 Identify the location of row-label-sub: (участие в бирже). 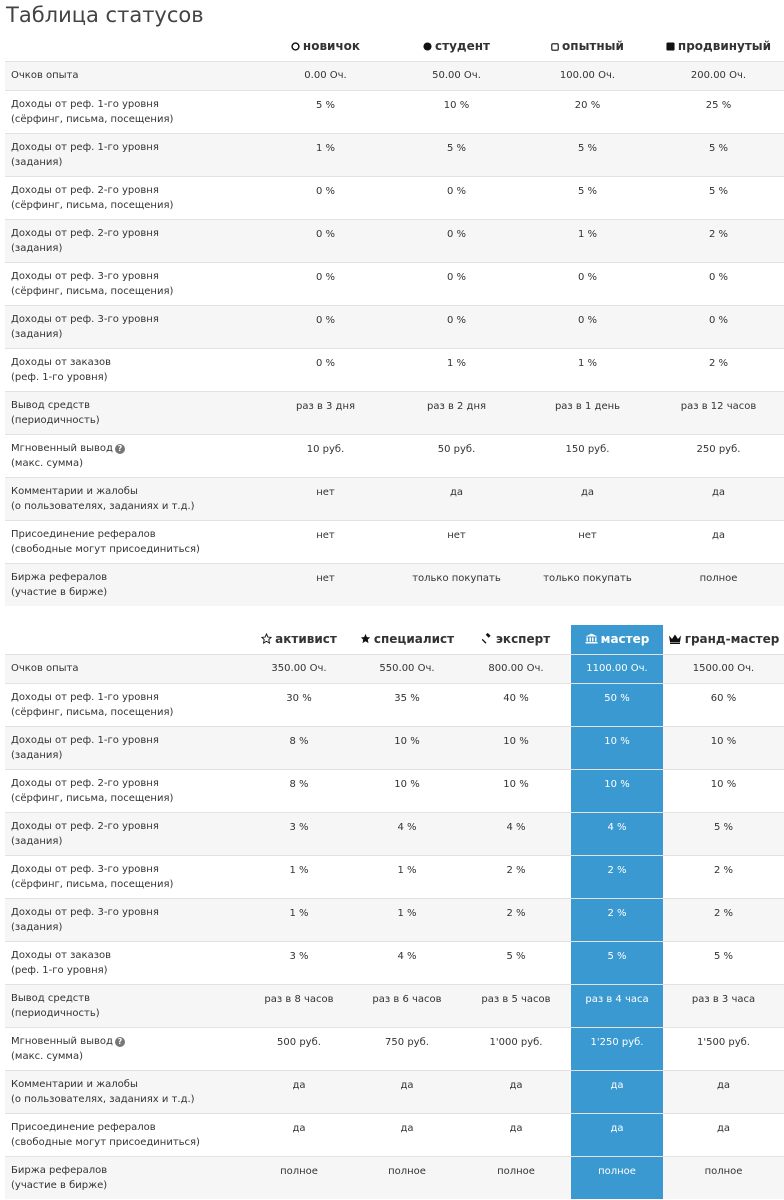
(59, 592).